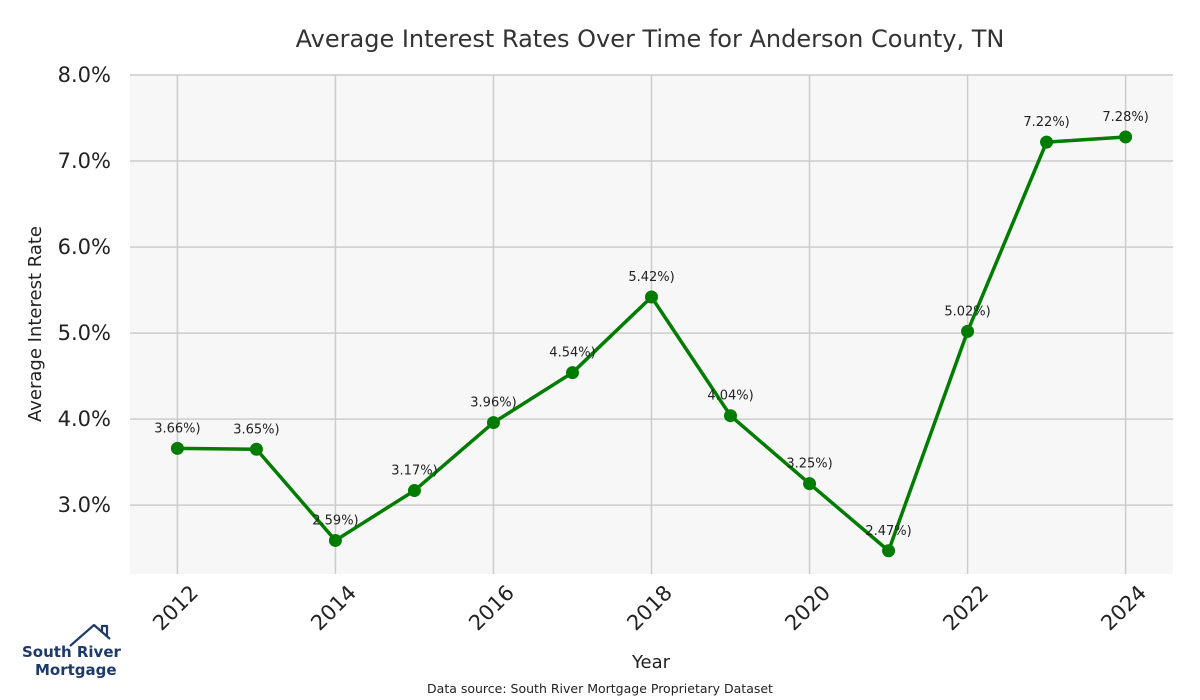  Describe the element at coordinates (335, 520) in the screenshot. I see `data-label: 2.59%)` at that location.